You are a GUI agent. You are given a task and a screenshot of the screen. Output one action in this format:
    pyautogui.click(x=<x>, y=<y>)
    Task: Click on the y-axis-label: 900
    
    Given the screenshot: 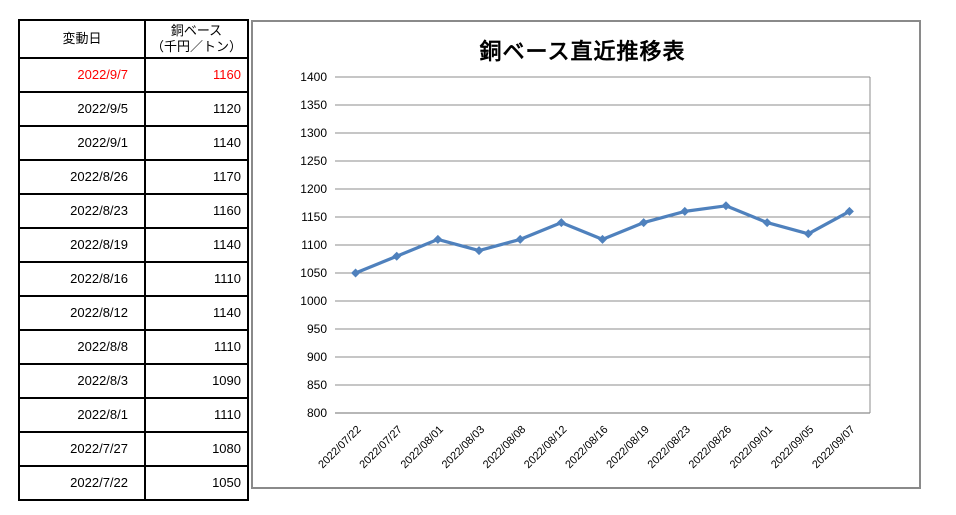 What is the action you would take?
    pyautogui.click(x=317, y=357)
    